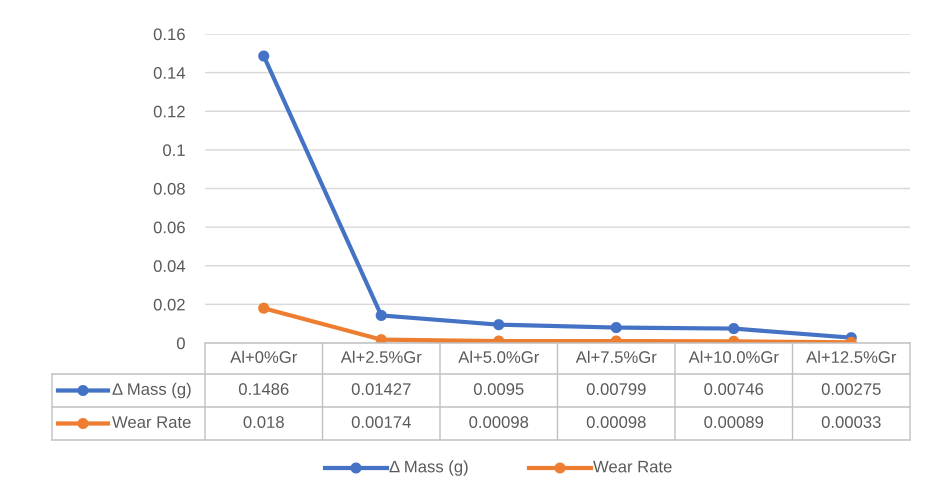 The image size is (928, 497). I want to click on data-label: 0.00089, so click(734, 422).